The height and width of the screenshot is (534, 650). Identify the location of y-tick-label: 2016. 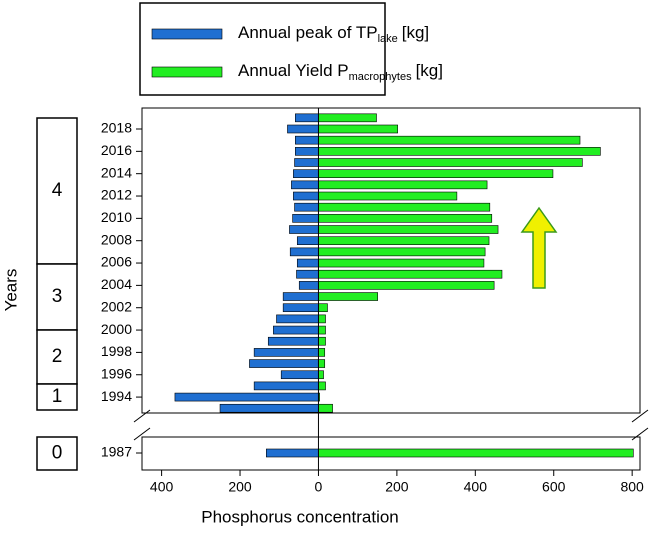
(116, 150).